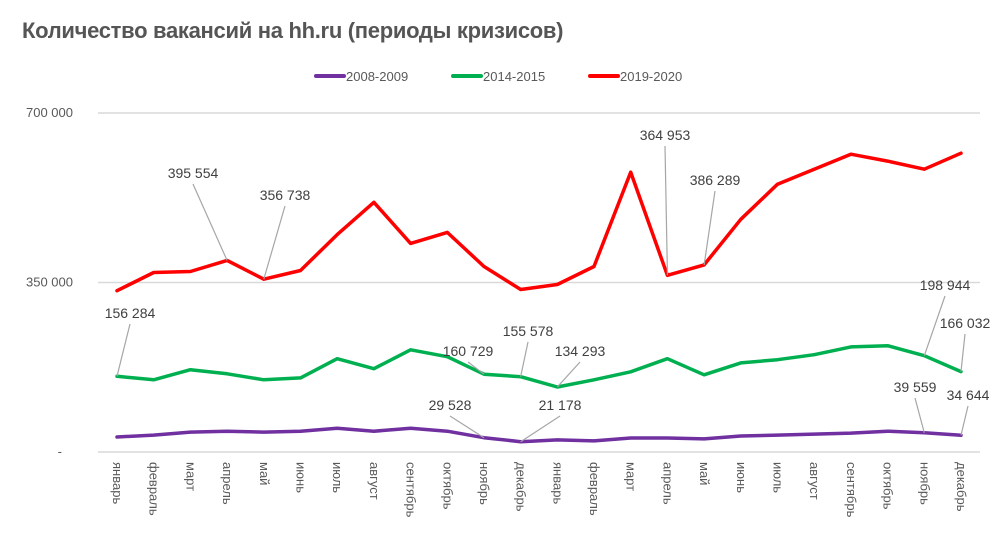  What do you see at coordinates (965, 323) in the screenshot?
I see `data-label: 166 032` at bounding box center [965, 323].